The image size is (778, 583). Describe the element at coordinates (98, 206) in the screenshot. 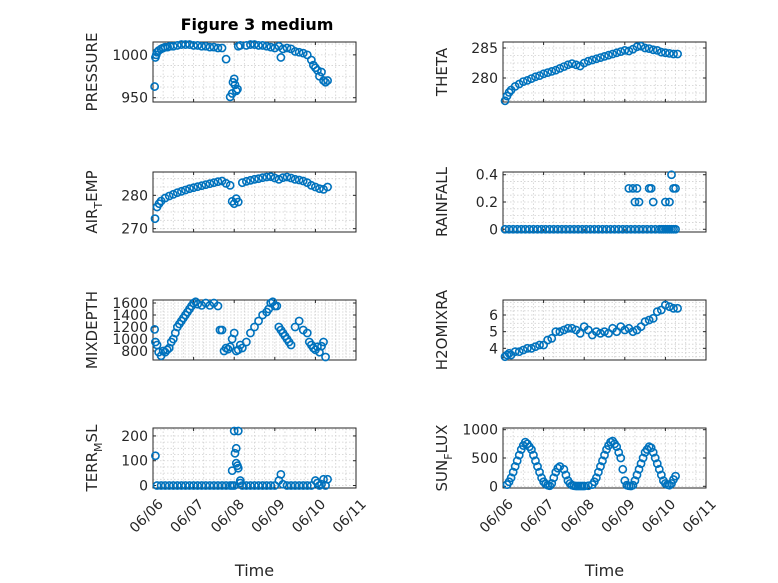

I see `y-axis-label-sub: T` at that location.